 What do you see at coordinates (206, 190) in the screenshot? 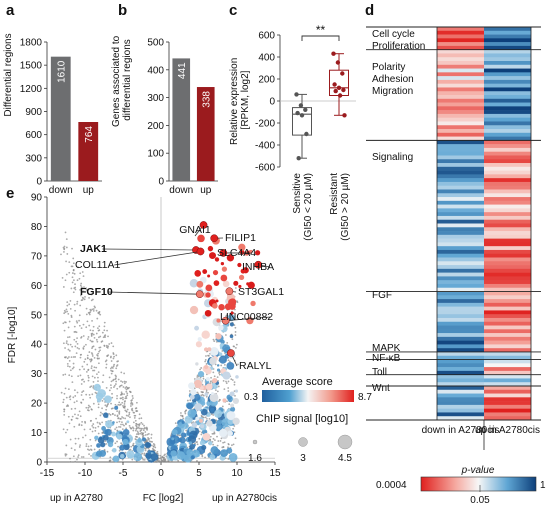
I see `b-category-up: up` at bounding box center [206, 190].